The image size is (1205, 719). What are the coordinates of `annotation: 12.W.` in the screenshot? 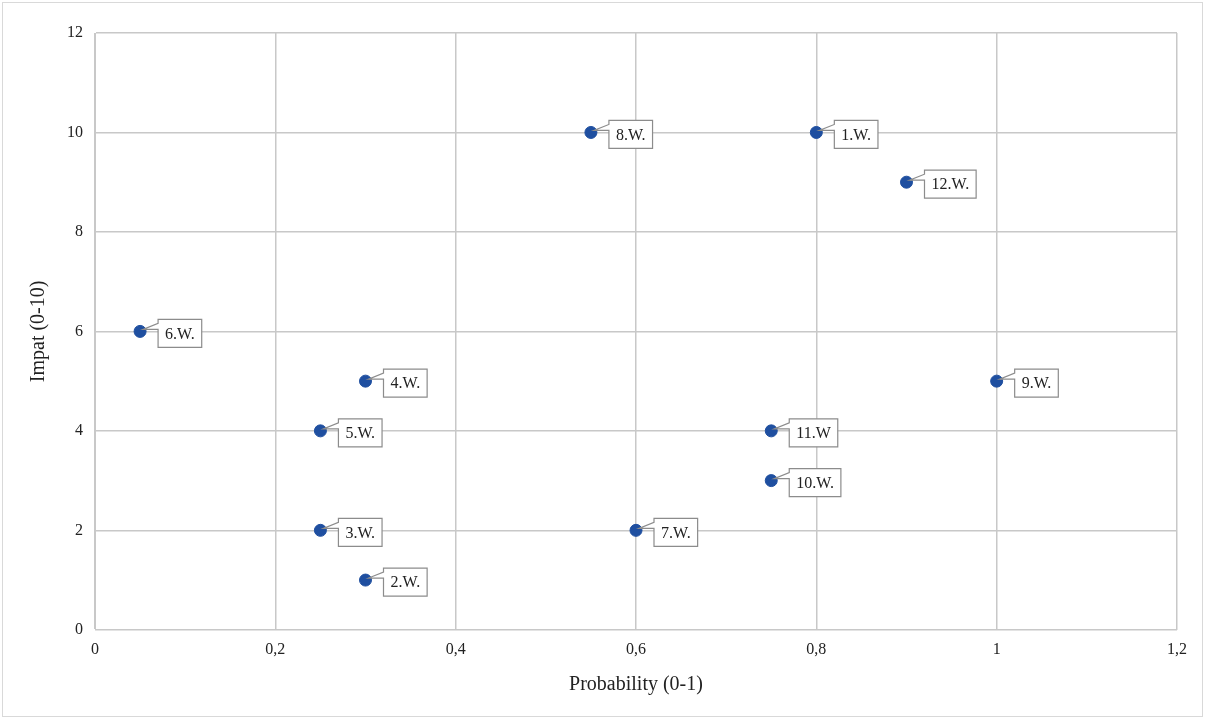 It's located at (950, 184).